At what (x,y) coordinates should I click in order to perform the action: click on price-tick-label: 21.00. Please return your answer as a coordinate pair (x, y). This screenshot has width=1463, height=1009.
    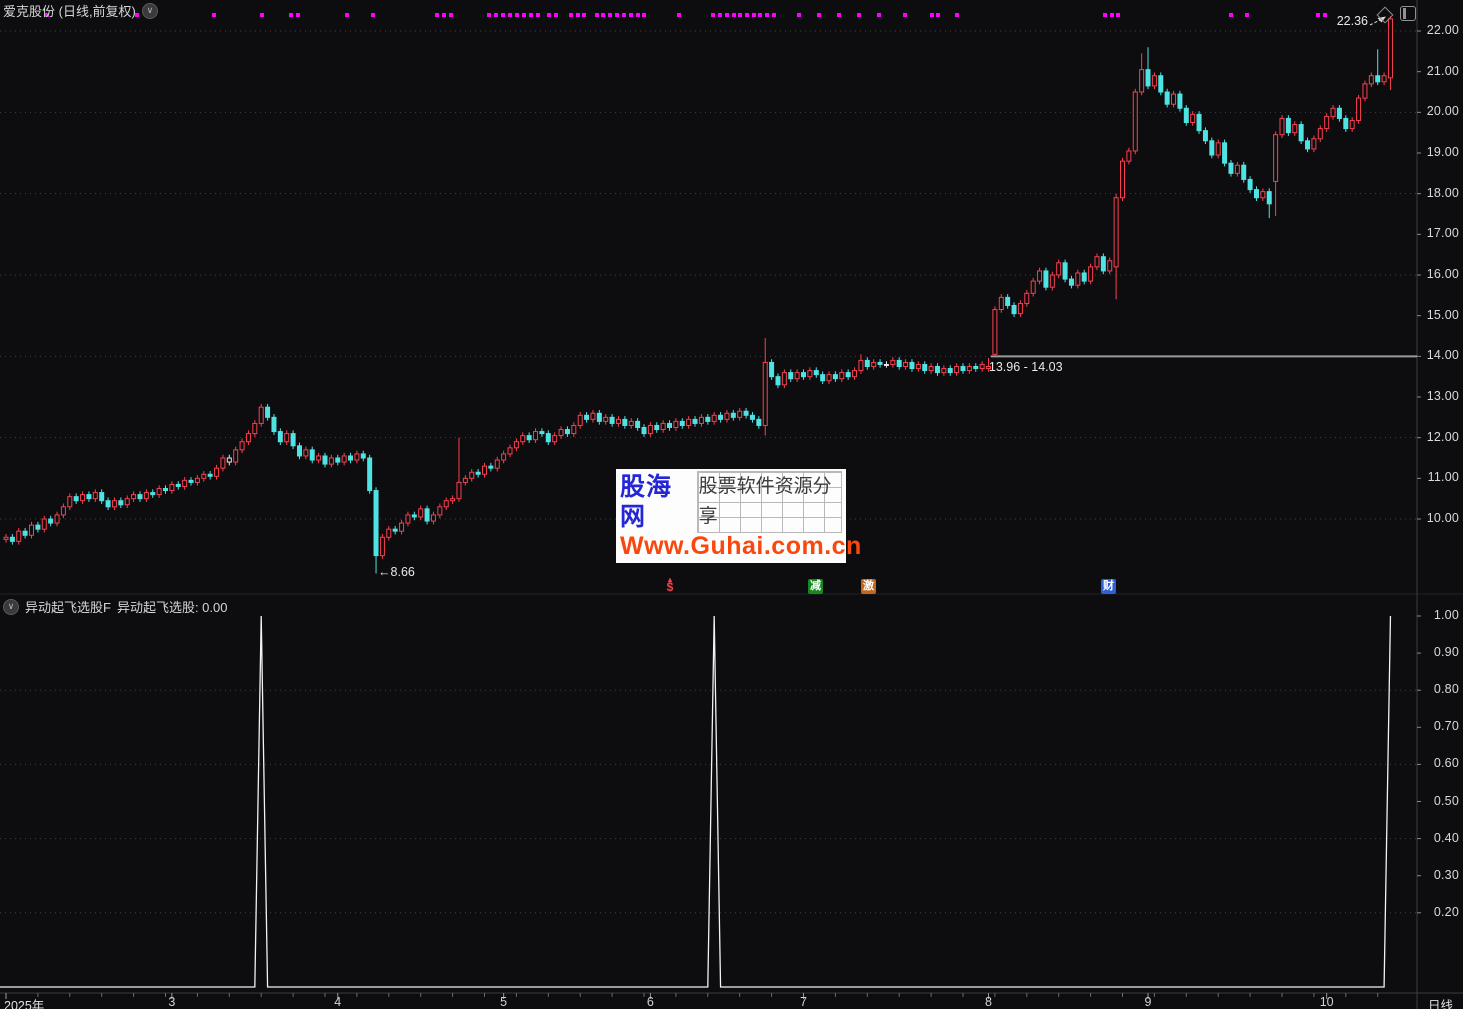
    Looking at the image, I should click on (1442, 70).